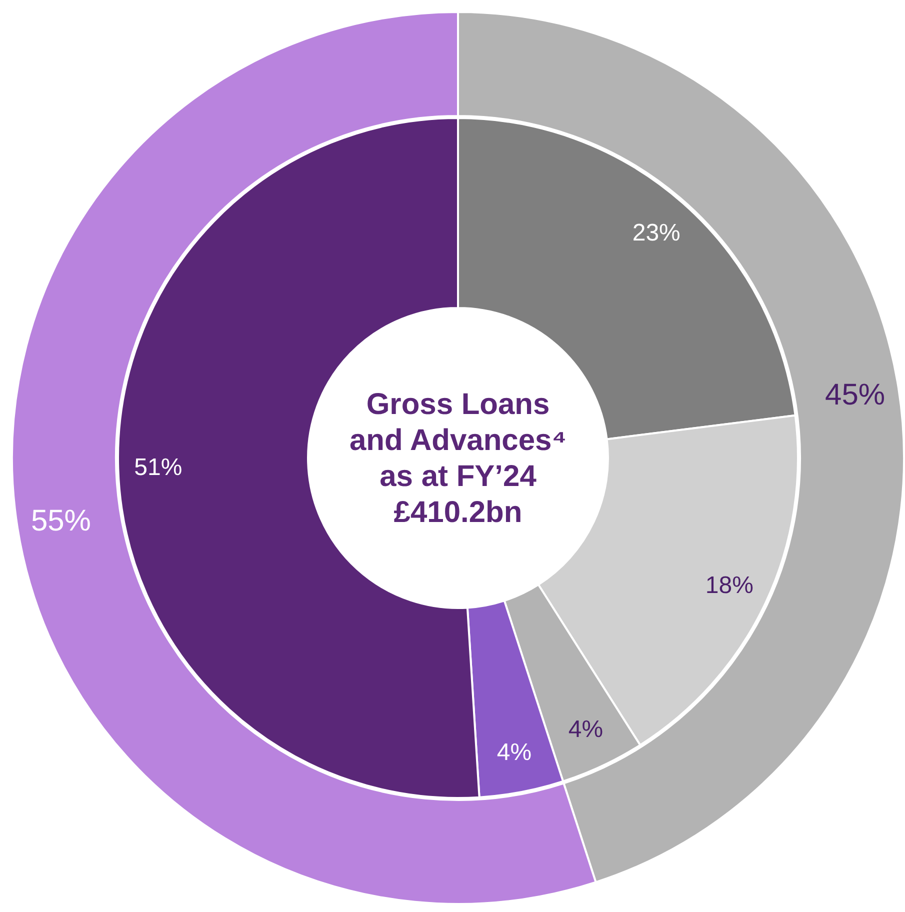  What do you see at coordinates (729, 586) in the screenshot?
I see `data-label: 18%` at bounding box center [729, 586].